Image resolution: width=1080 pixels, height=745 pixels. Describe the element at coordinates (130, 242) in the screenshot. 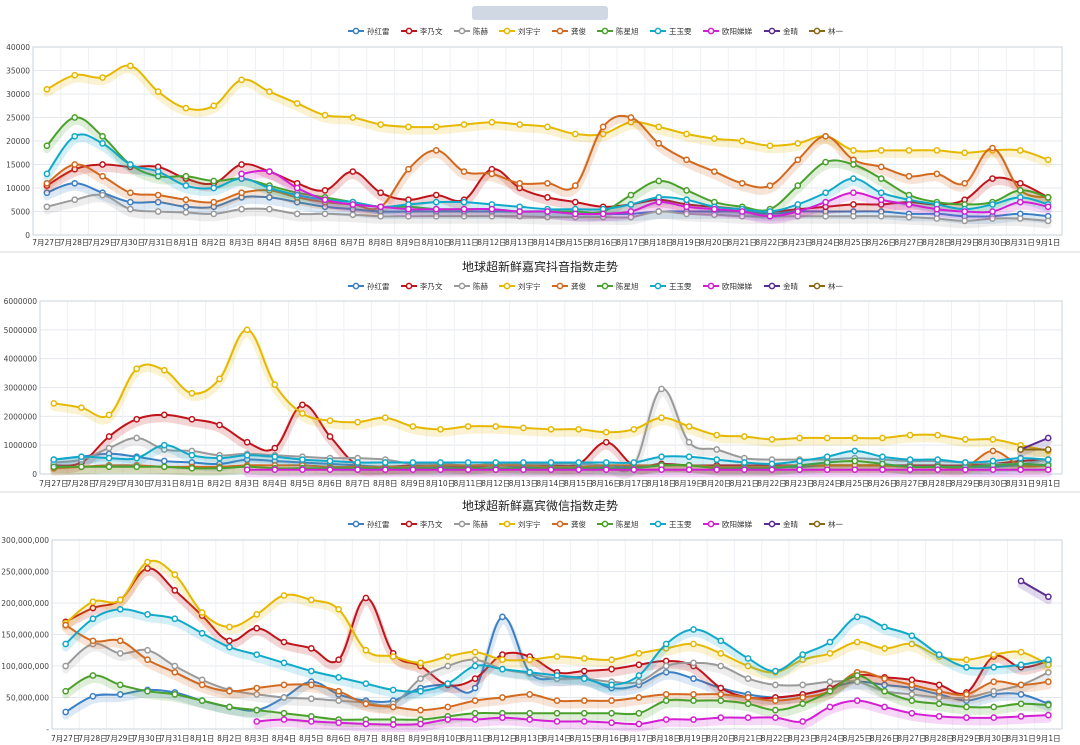

I see `x-tick-label: 7月30日` at that location.